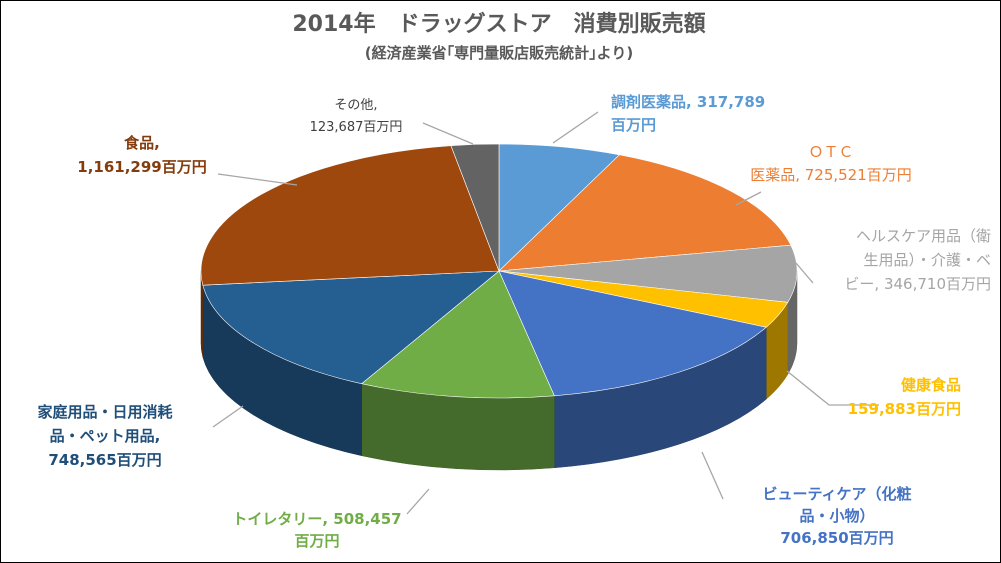 The image size is (1001, 563). I want to click on slice-3-label-line: ヘルスケア用品（衛, so click(923, 236).